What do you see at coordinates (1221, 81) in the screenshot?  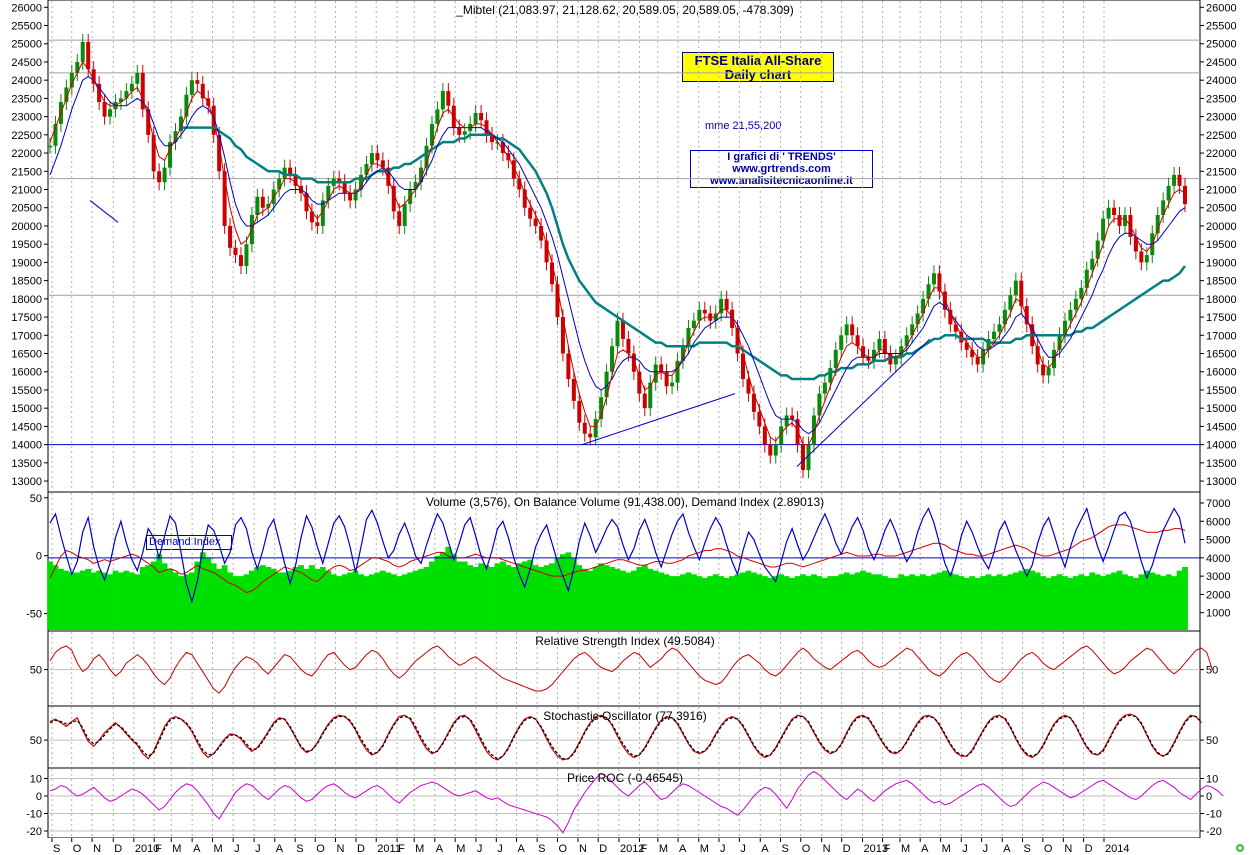 I see `y-tick-label-right: 24000` at bounding box center [1221, 81].